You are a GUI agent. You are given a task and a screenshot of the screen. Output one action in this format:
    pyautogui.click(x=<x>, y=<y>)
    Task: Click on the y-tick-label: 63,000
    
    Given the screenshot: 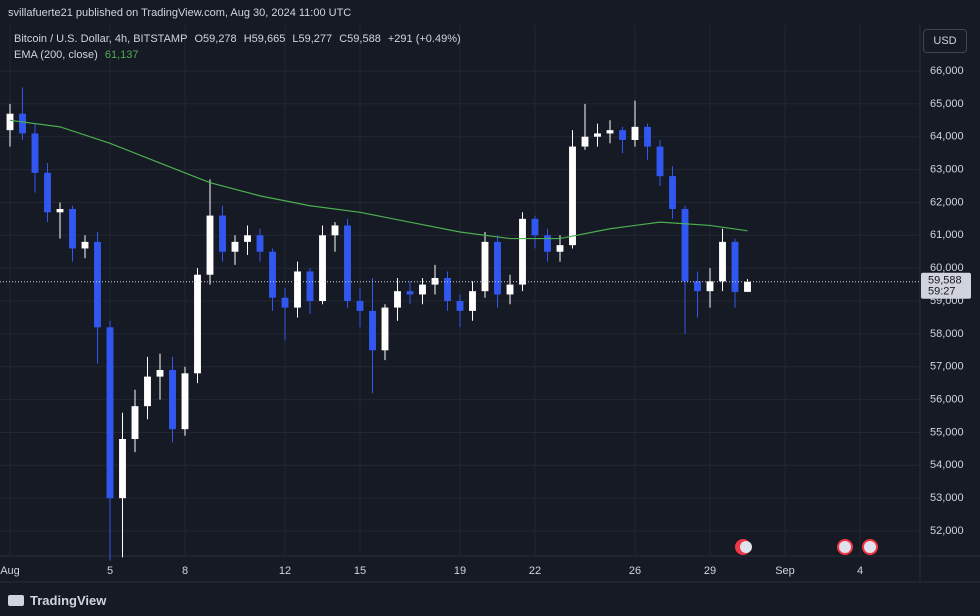 What is the action you would take?
    pyautogui.click(x=947, y=169)
    